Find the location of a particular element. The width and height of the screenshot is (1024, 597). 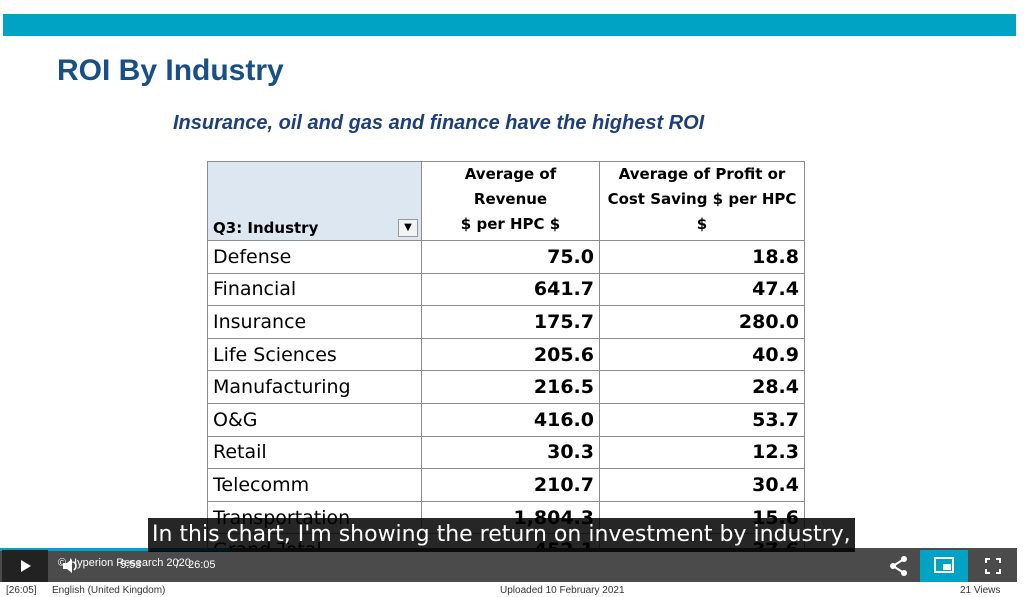

volume-icon is located at coordinates (71, 566).